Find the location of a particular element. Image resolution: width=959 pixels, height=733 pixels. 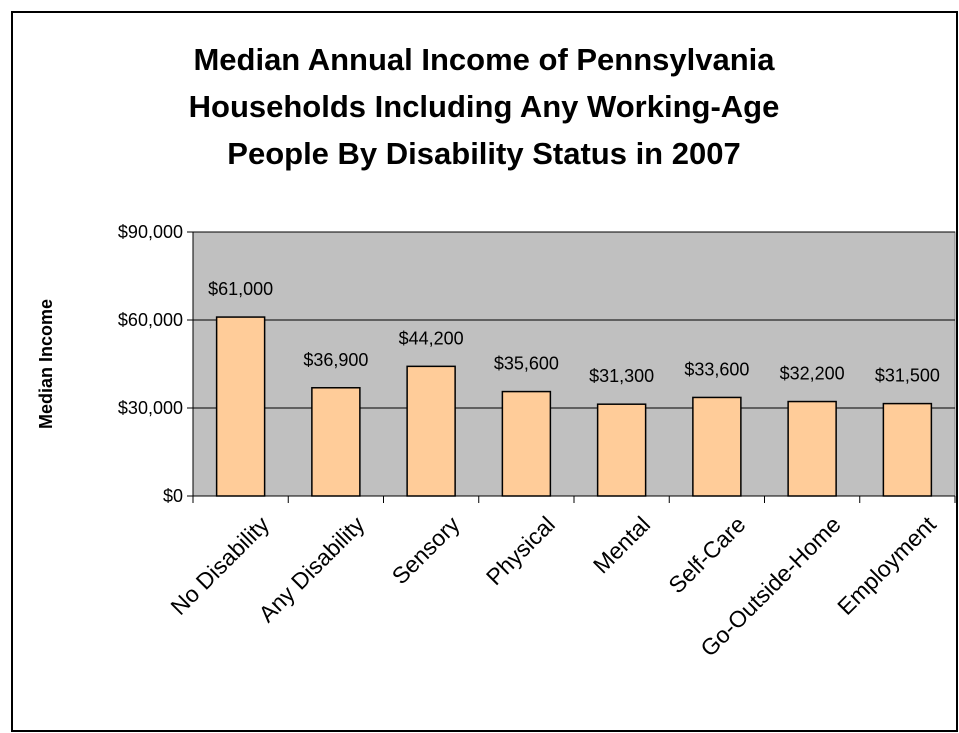

bar-physical is located at coordinates (526, 443).